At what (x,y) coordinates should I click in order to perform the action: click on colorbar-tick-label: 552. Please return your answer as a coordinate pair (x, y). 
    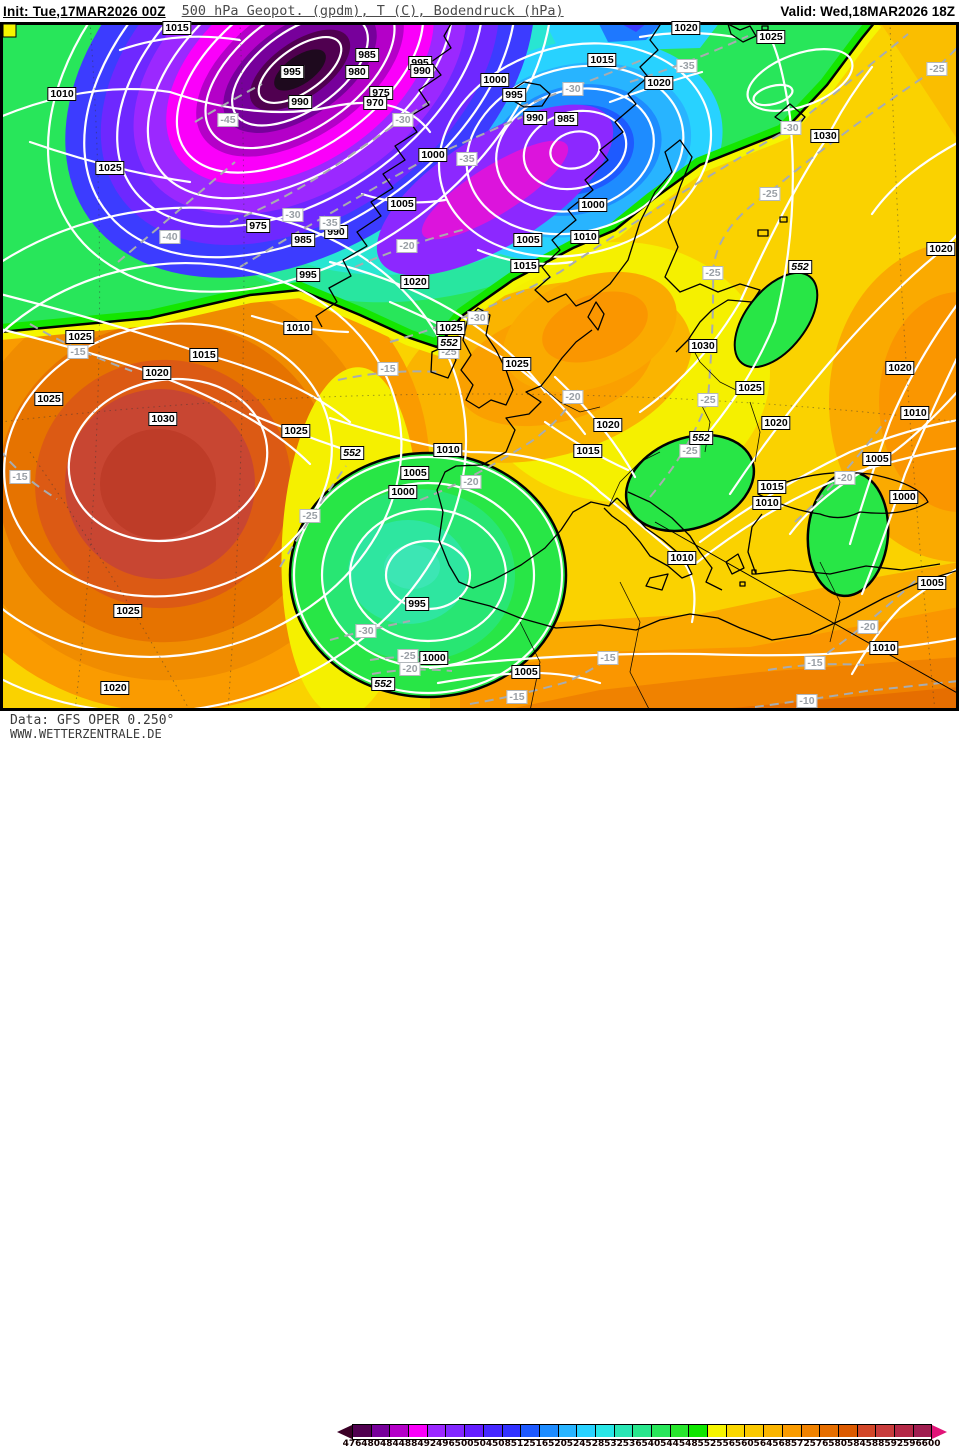
    Looking at the image, I should click on (707, 1444).